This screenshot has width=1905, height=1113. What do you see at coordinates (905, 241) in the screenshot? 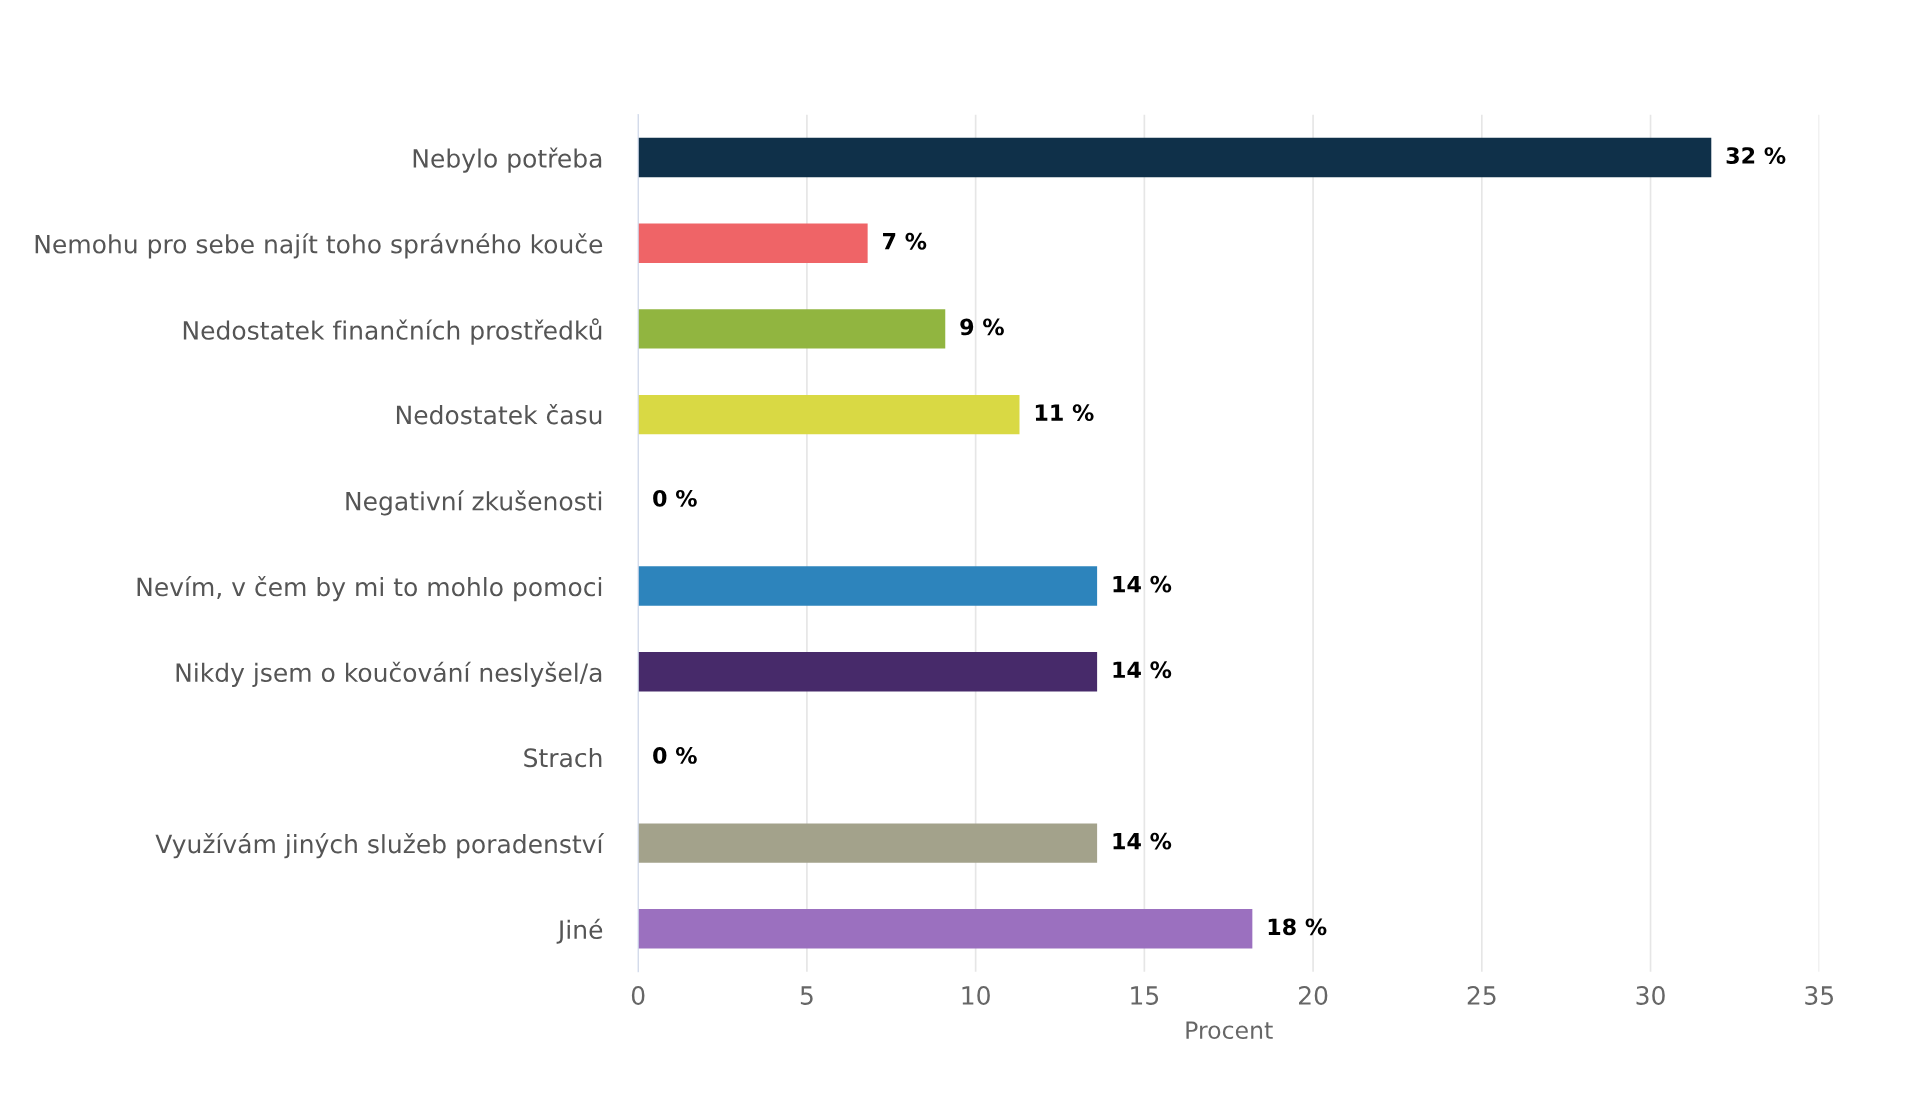
I see `data-label: 7 %` at bounding box center [905, 241].